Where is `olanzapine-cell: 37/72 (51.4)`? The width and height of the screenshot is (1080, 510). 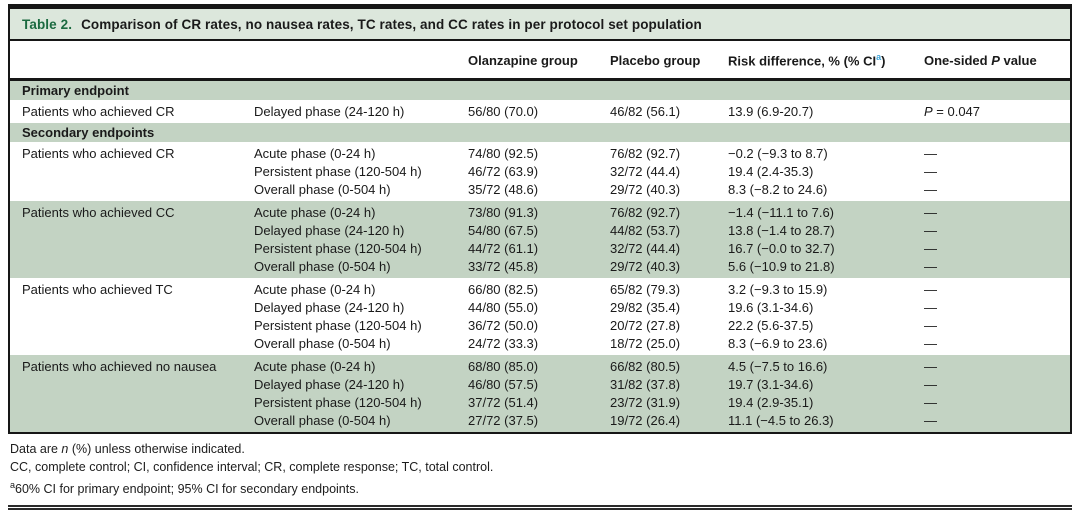 olanzapine-cell: 37/72 (51.4) is located at coordinates (539, 403).